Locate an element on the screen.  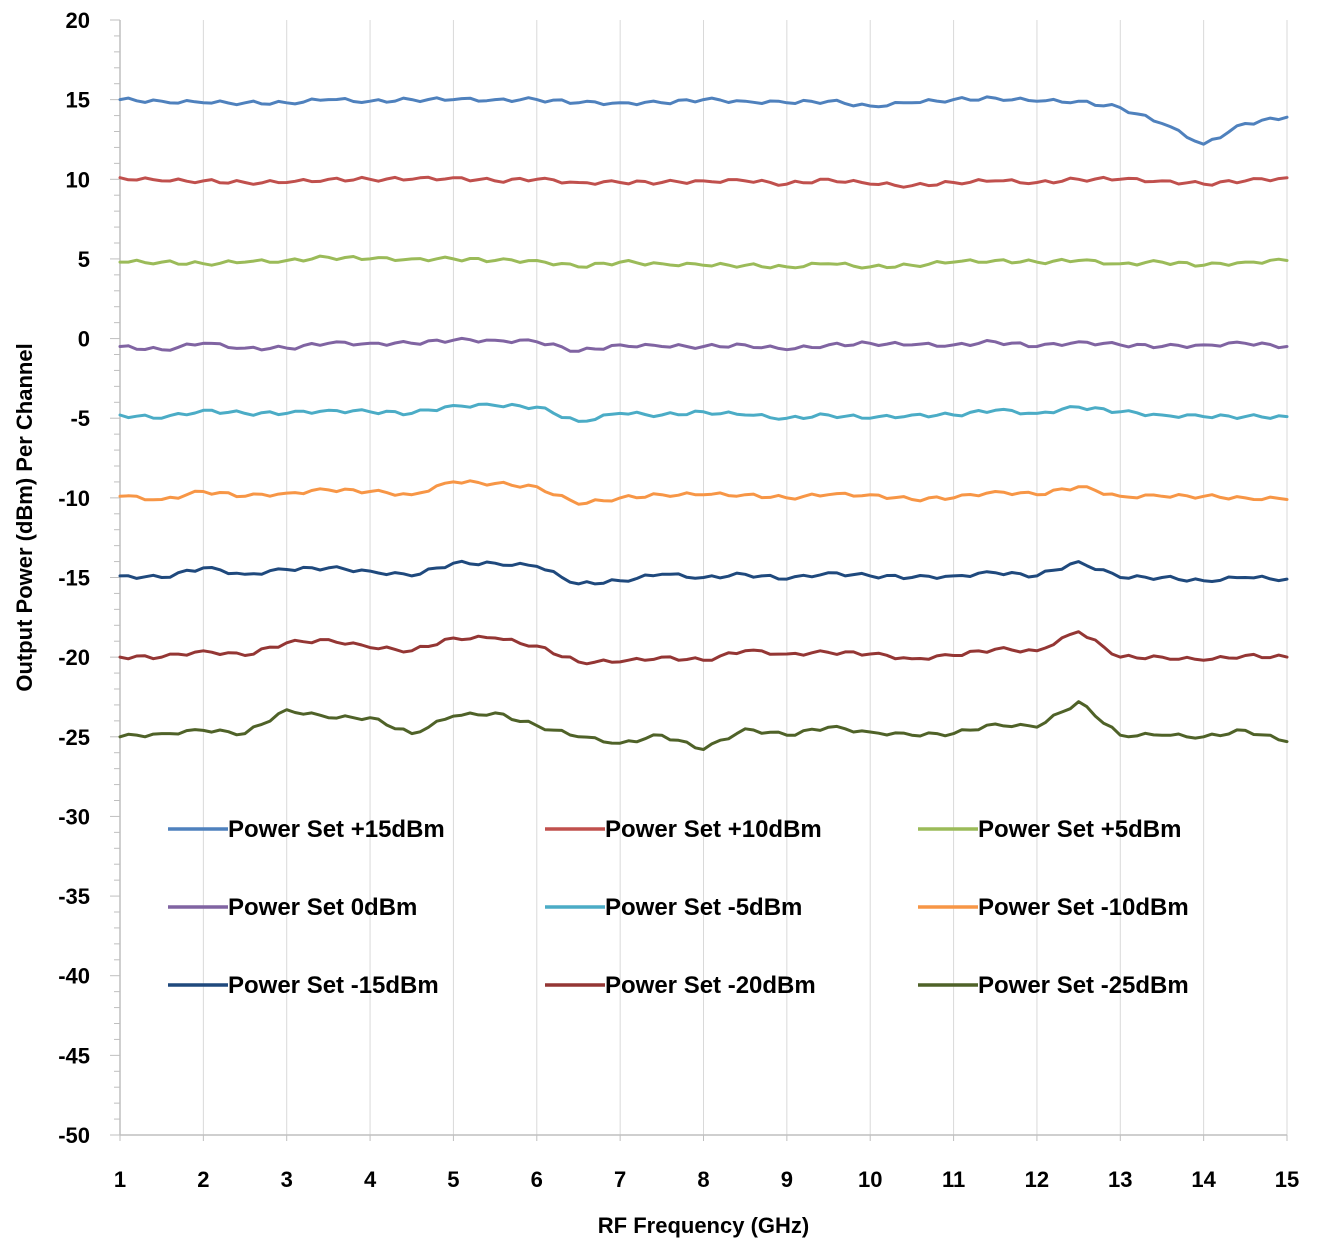
legend-label: Power Set +10dBm is located at coordinates (713, 829).